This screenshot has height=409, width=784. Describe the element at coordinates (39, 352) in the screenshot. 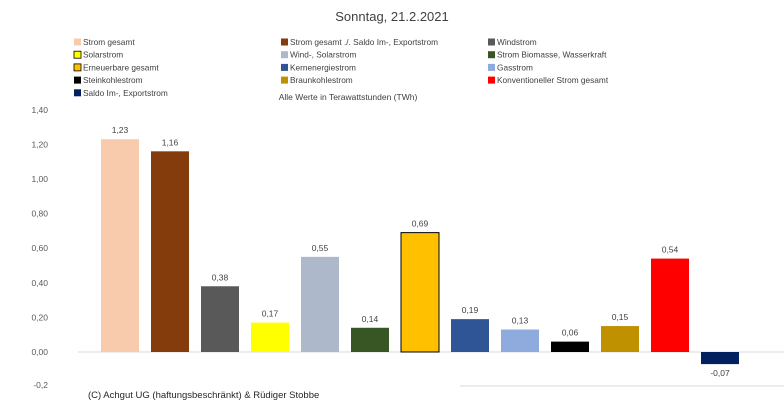

I see `y-tick-label: 0,00` at that location.